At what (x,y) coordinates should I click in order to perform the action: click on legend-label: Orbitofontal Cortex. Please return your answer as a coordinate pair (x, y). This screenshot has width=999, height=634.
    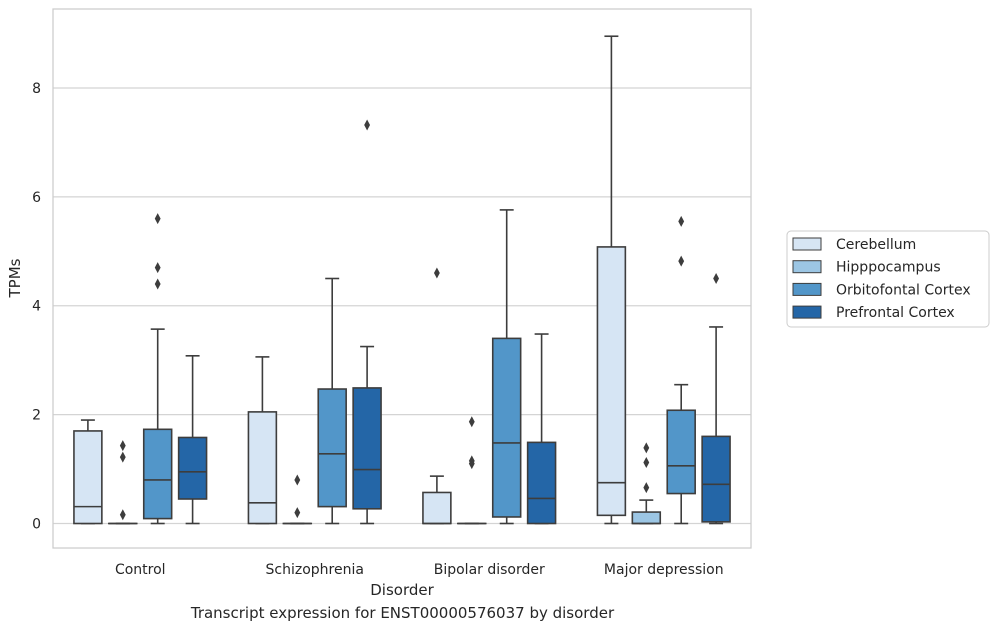
    Looking at the image, I should click on (903, 290).